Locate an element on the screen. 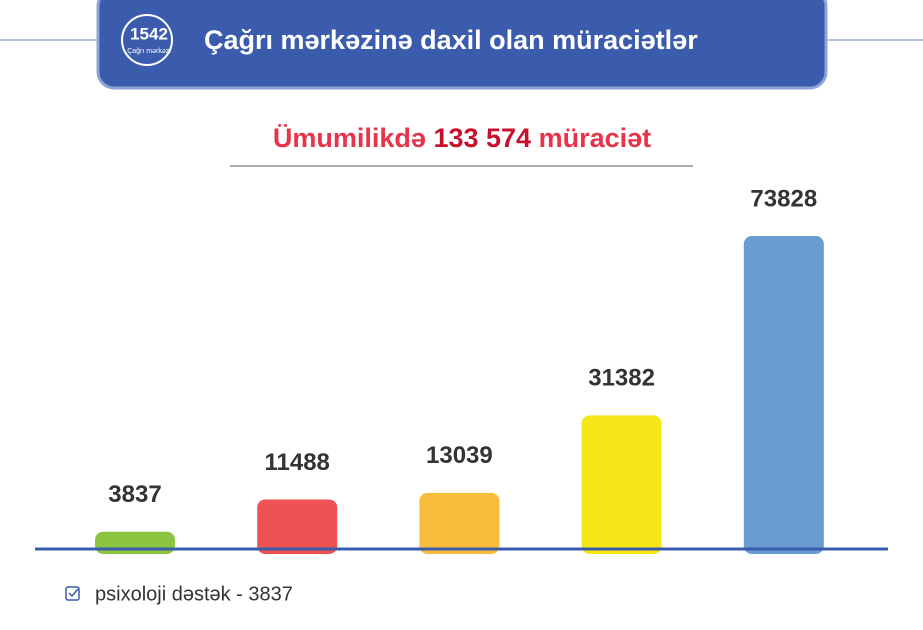 The image size is (923, 630). value-label: 73828 is located at coordinates (783, 198).